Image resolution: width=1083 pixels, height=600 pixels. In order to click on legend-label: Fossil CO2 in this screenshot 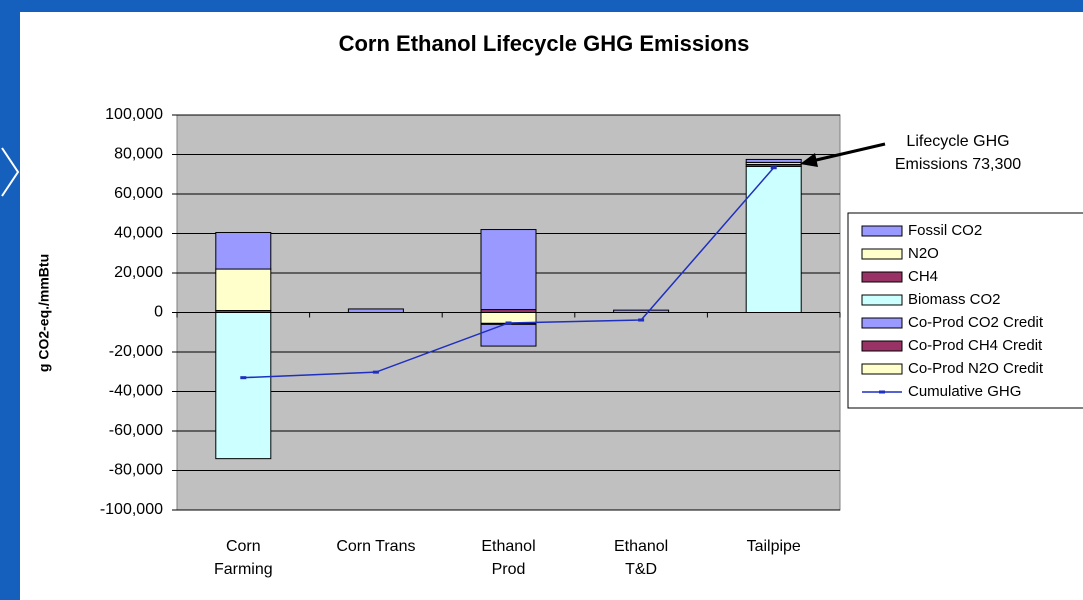, I will do `click(945, 230)`.